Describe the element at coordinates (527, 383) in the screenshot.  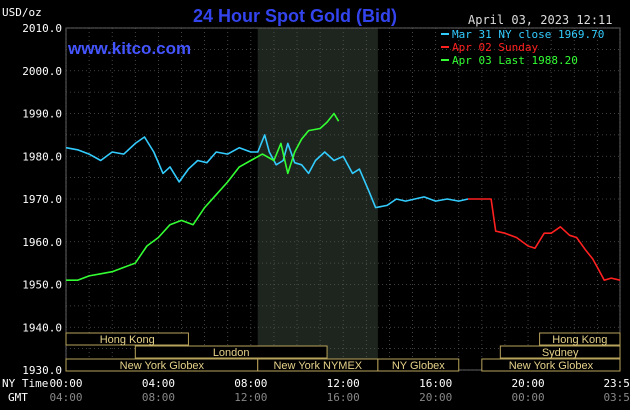
I see `x-tick-label-ny: 20:00` at that location.